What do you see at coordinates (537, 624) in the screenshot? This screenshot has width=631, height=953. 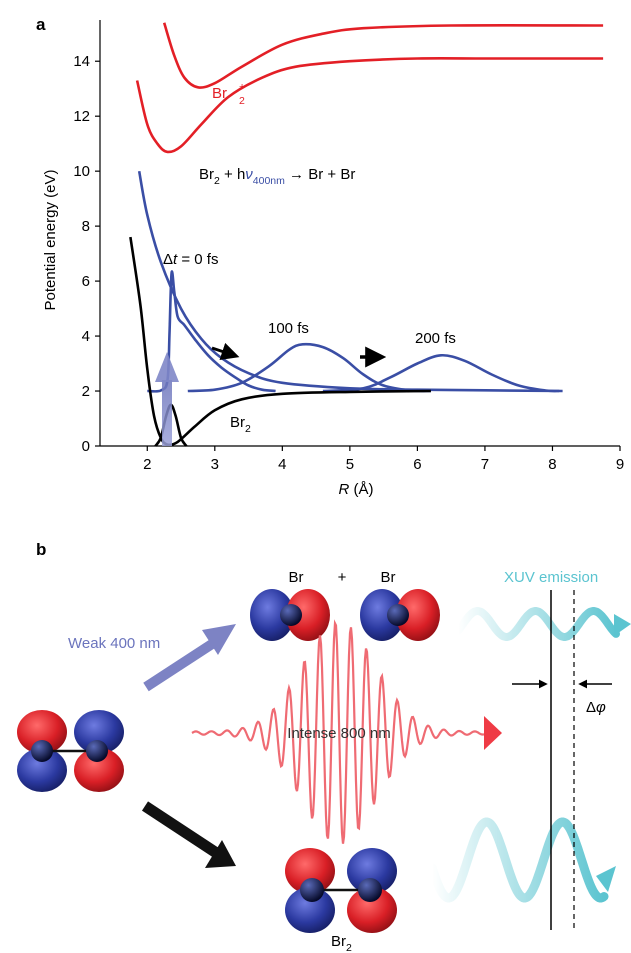 I see `xuv-wave-top` at bounding box center [537, 624].